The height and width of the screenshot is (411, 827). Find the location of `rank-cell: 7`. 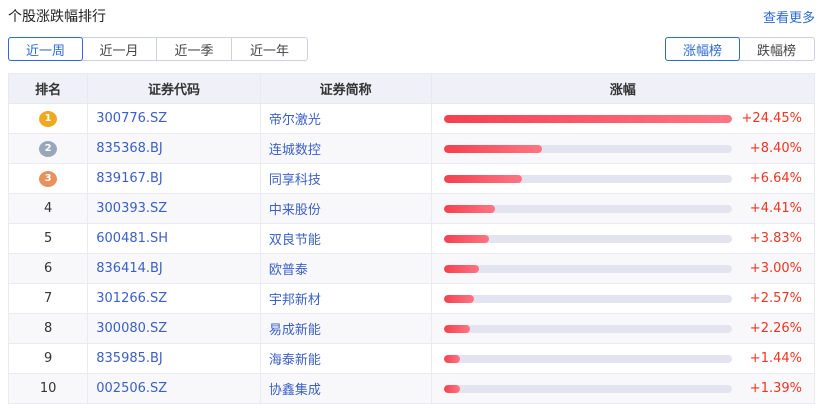

rank-cell: 7 is located at coordinates (48, 298).